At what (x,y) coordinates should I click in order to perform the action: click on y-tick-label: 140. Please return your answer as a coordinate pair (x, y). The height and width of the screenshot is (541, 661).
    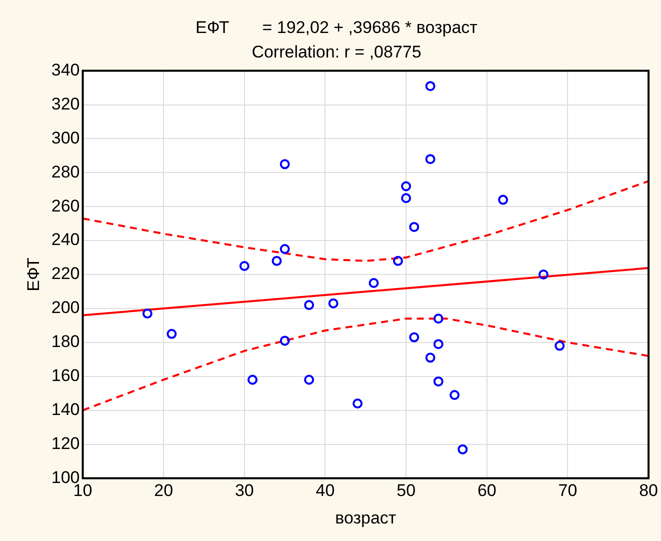
    Looking at the image, I should click on (65, 409).